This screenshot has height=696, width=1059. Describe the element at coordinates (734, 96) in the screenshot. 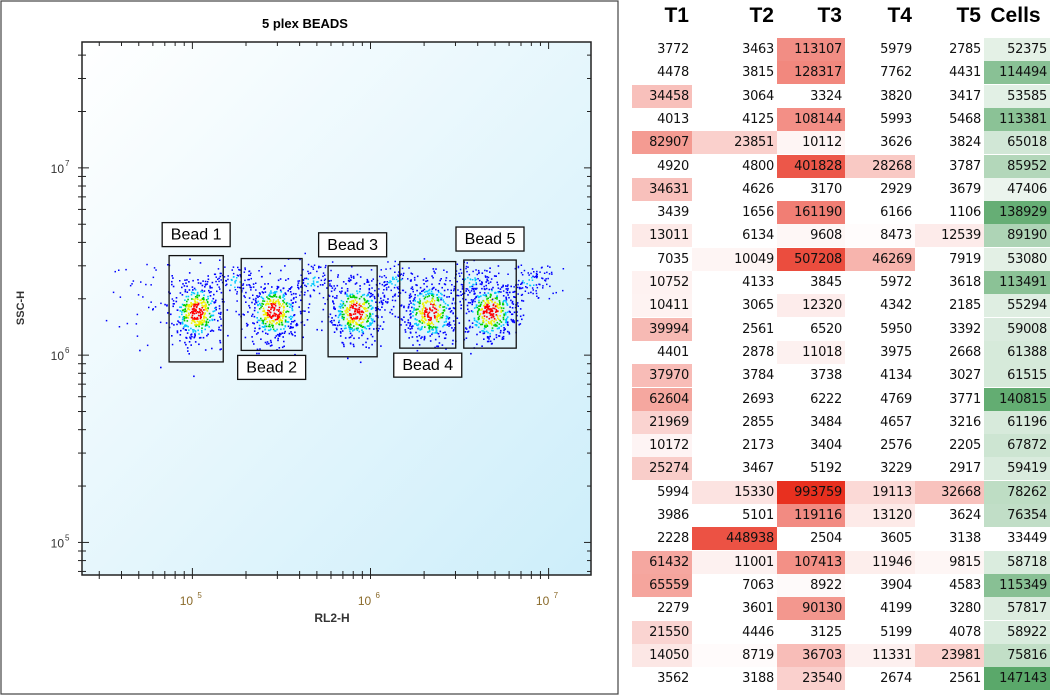

I see `table-cell-t2: 3064` at that location.